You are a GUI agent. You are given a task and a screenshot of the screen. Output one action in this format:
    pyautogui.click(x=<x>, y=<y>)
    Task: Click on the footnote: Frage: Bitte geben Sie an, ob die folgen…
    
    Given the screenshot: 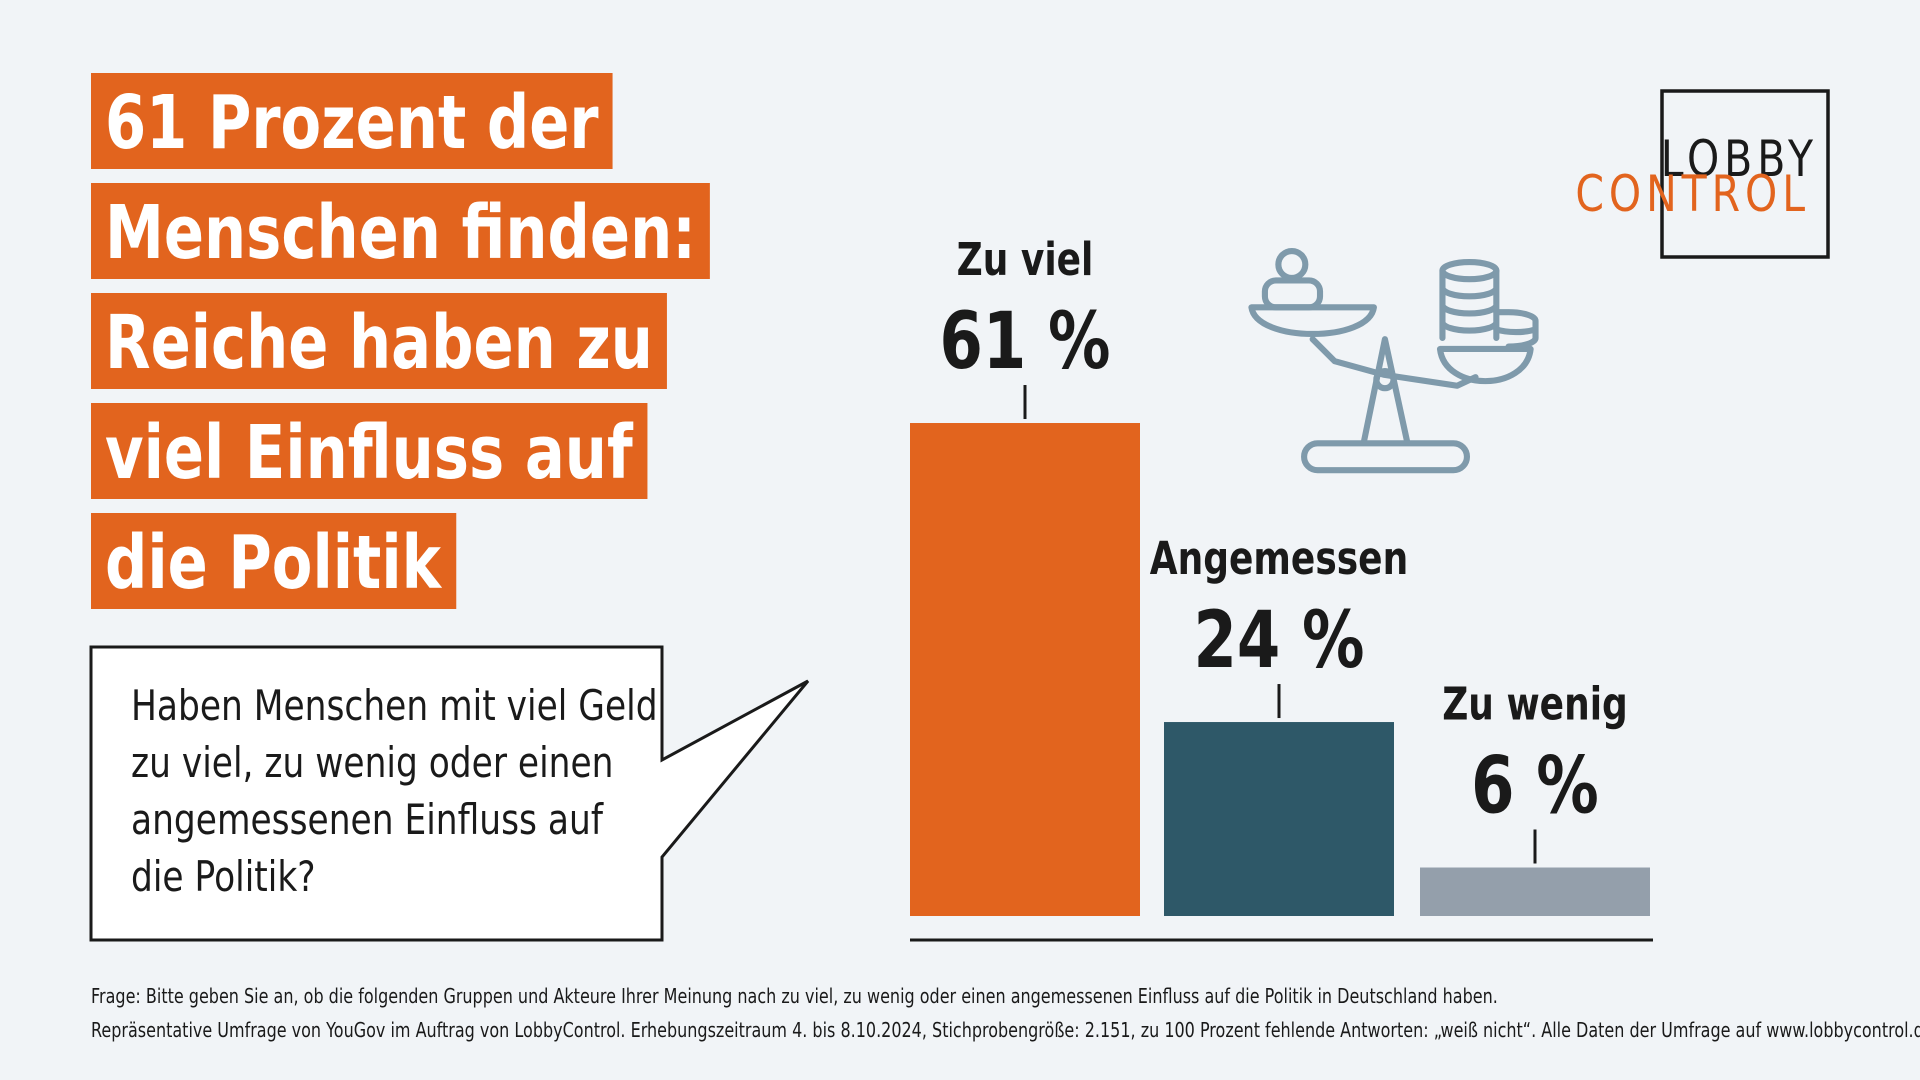 What is the action you would take?
    pyautogui.click(x=794, y=996)
    